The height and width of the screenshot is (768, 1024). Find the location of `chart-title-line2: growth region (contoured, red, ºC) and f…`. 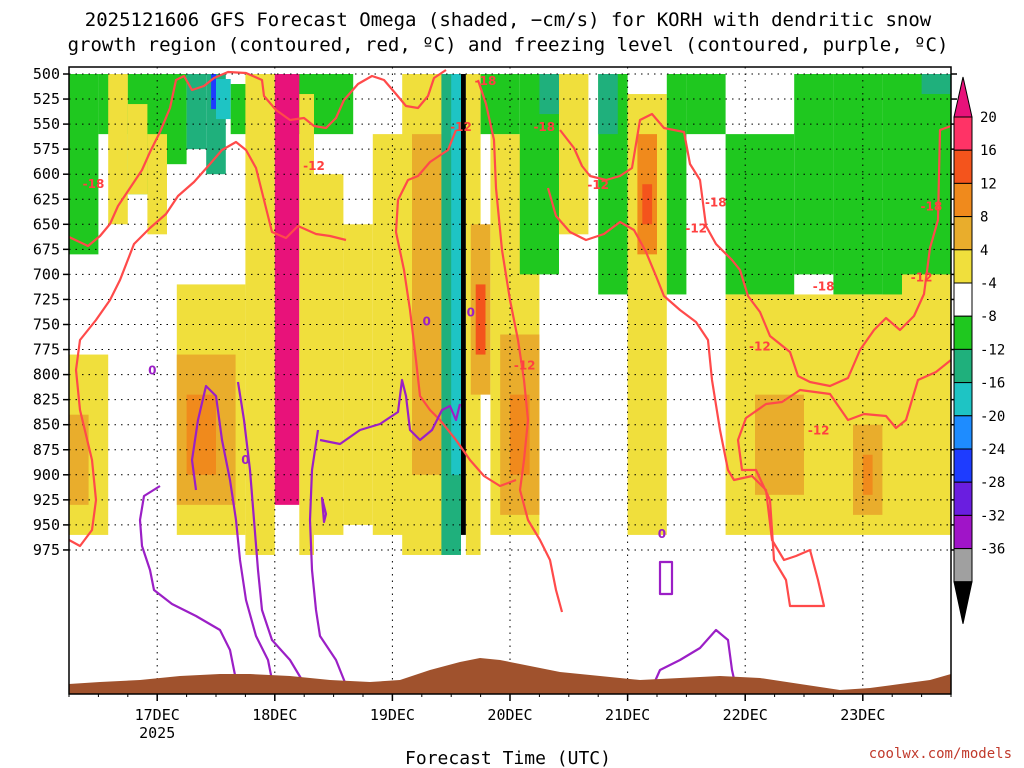

chart-title-line2: growth region (contoured, red, ºC) and f… is located at coordinates (508, 45).